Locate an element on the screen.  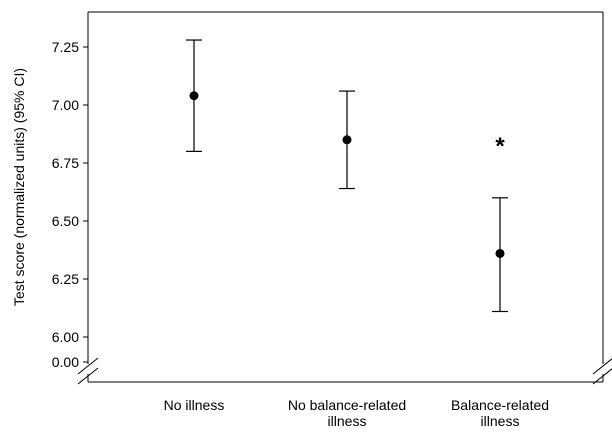
x-tick-label-2: Balance-related illness is located at coordinates (500, 413).